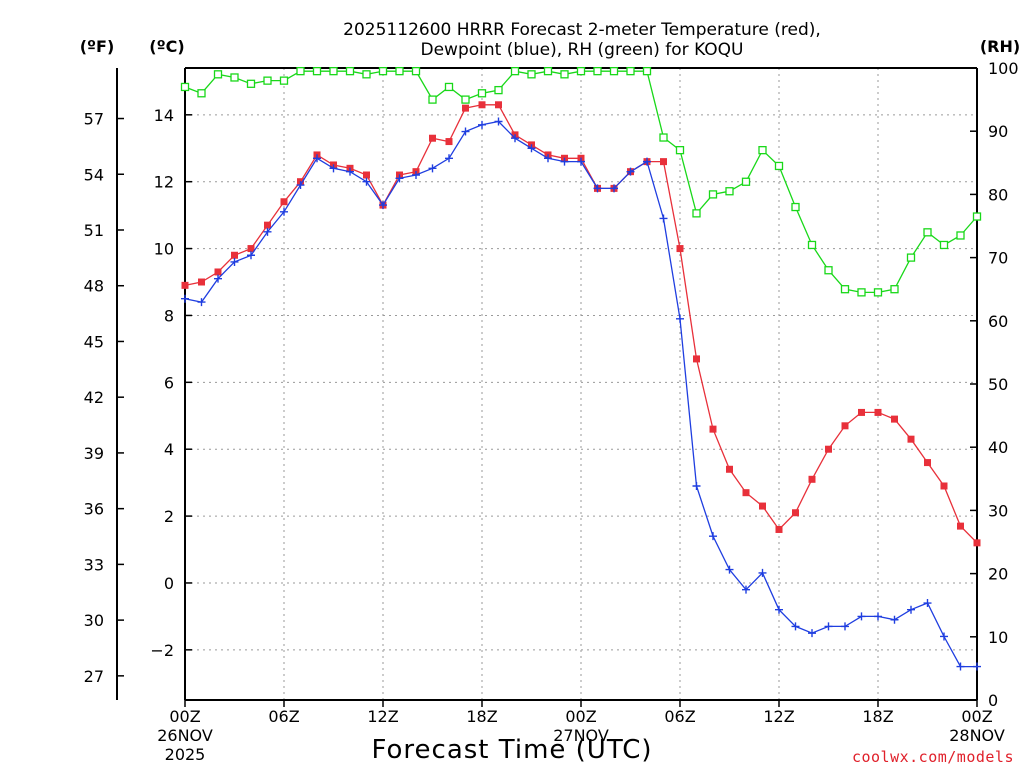 Image resolution: width=1024 pixels, height=768 pixels. I want to click on rh-axis-unit: (RH), so click(1000, 46).